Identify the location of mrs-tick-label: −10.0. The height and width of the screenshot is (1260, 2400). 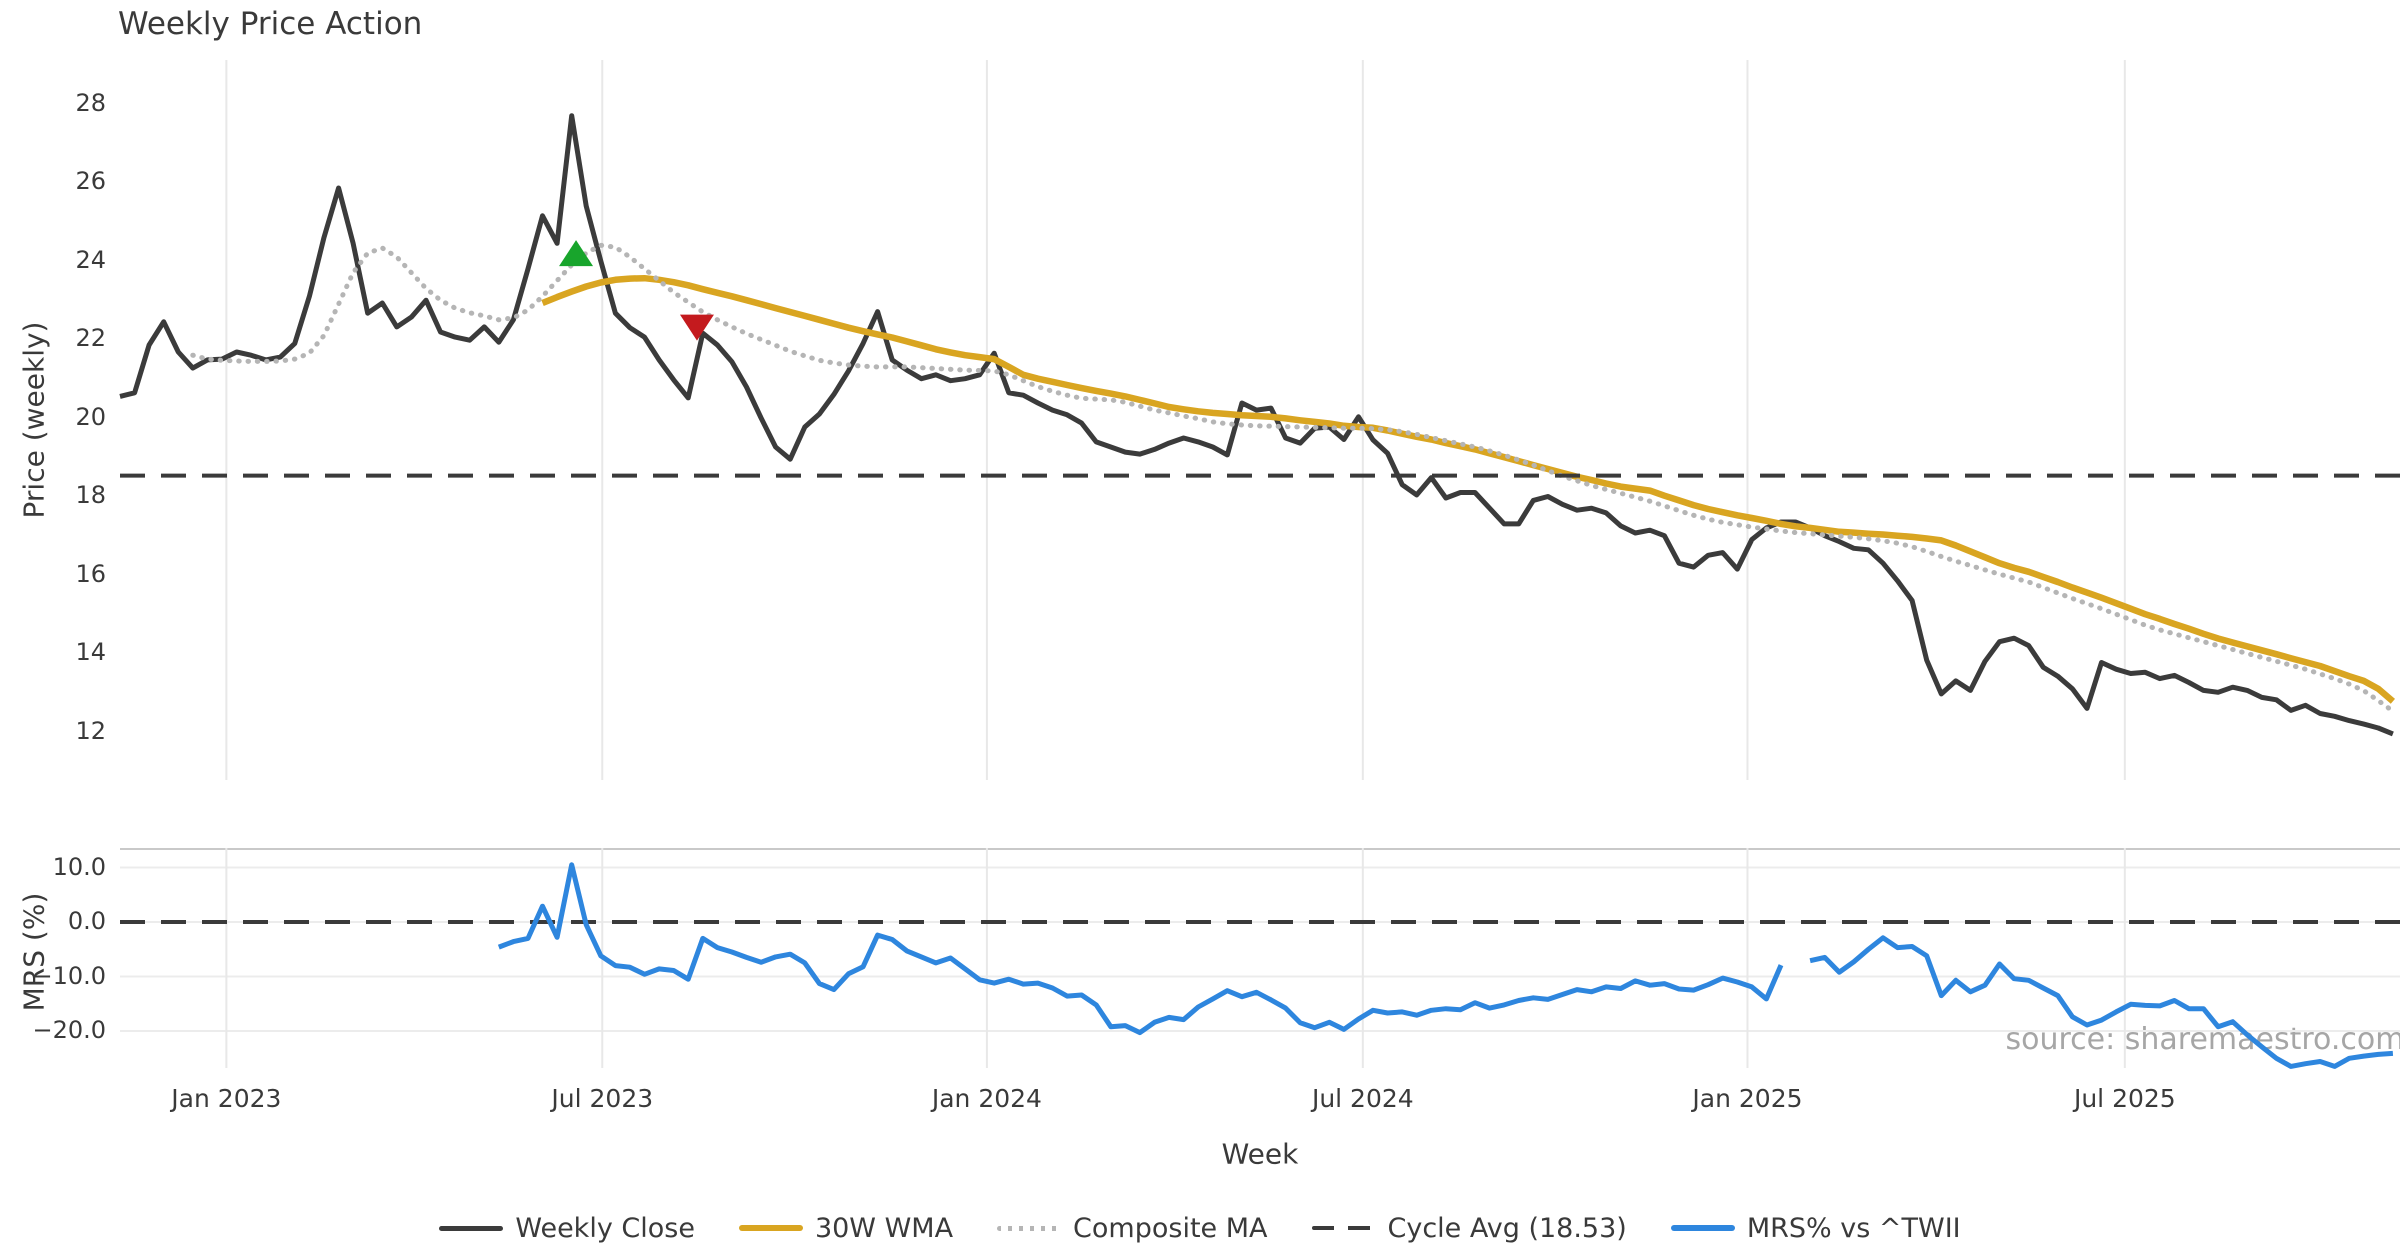
(69, 975).